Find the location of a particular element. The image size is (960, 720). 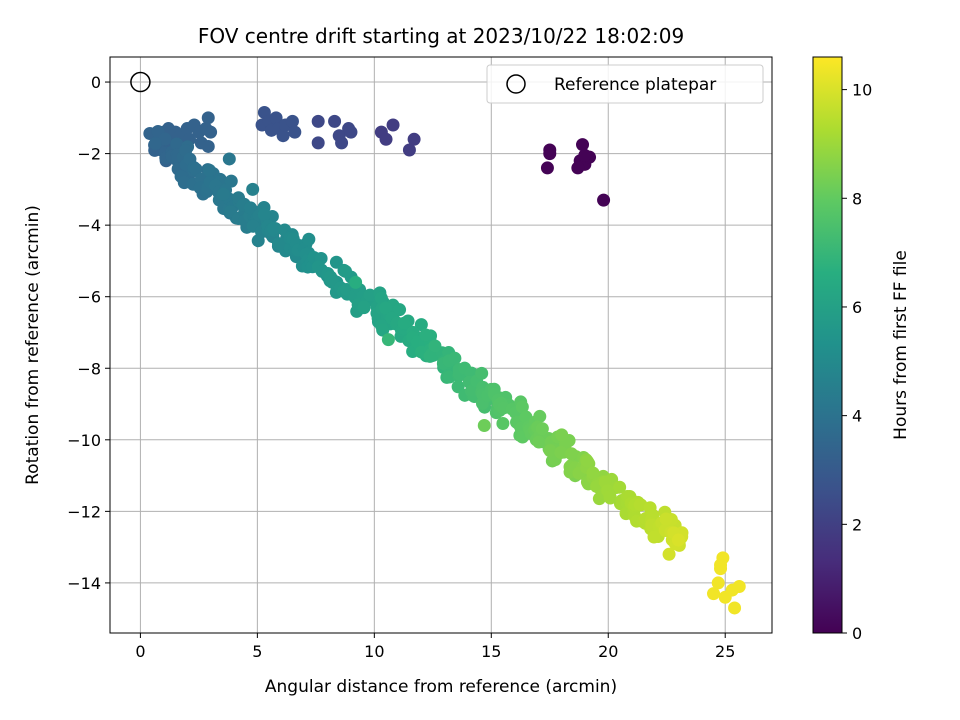

reference-platepar-marker is located at coordinates (140, 82).